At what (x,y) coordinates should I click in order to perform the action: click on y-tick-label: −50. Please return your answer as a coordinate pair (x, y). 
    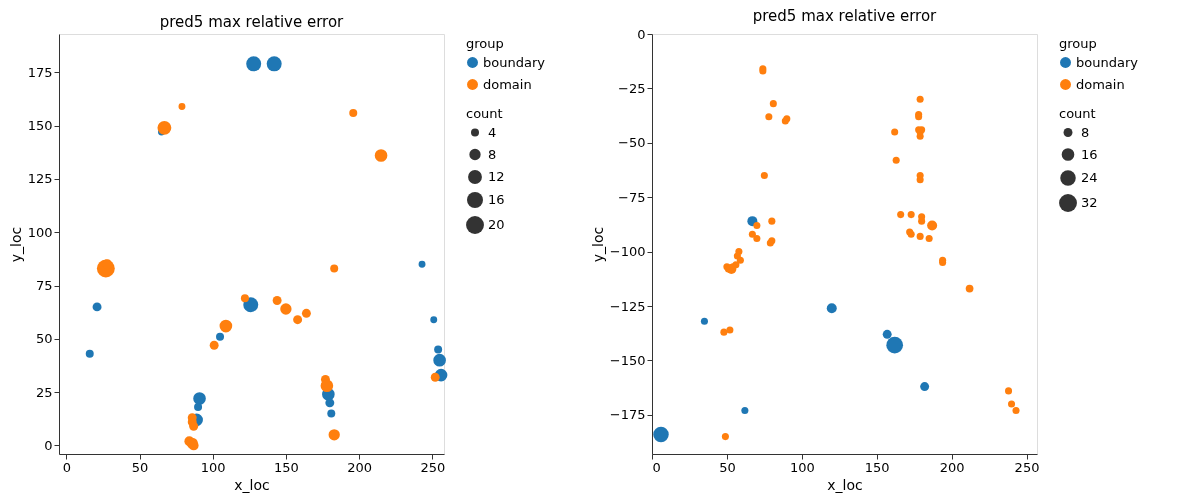
    Looking at the image, I should click on (632, 143).